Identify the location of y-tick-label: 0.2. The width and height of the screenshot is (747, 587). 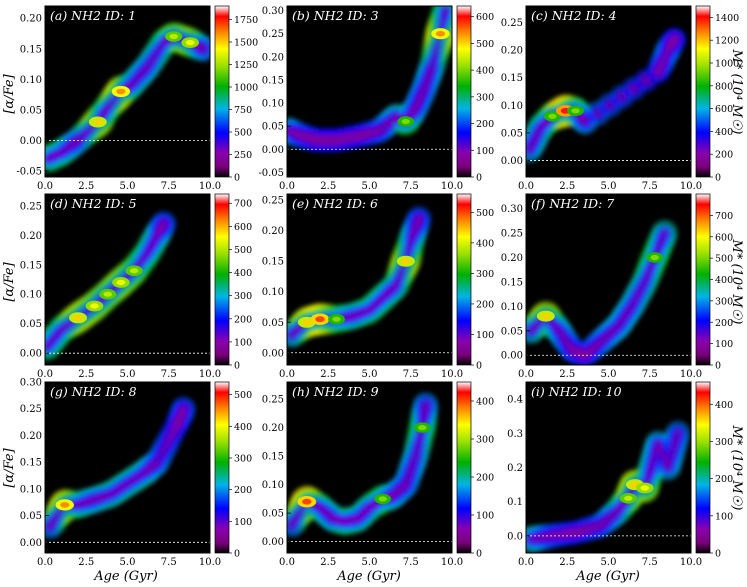
(515, 468).